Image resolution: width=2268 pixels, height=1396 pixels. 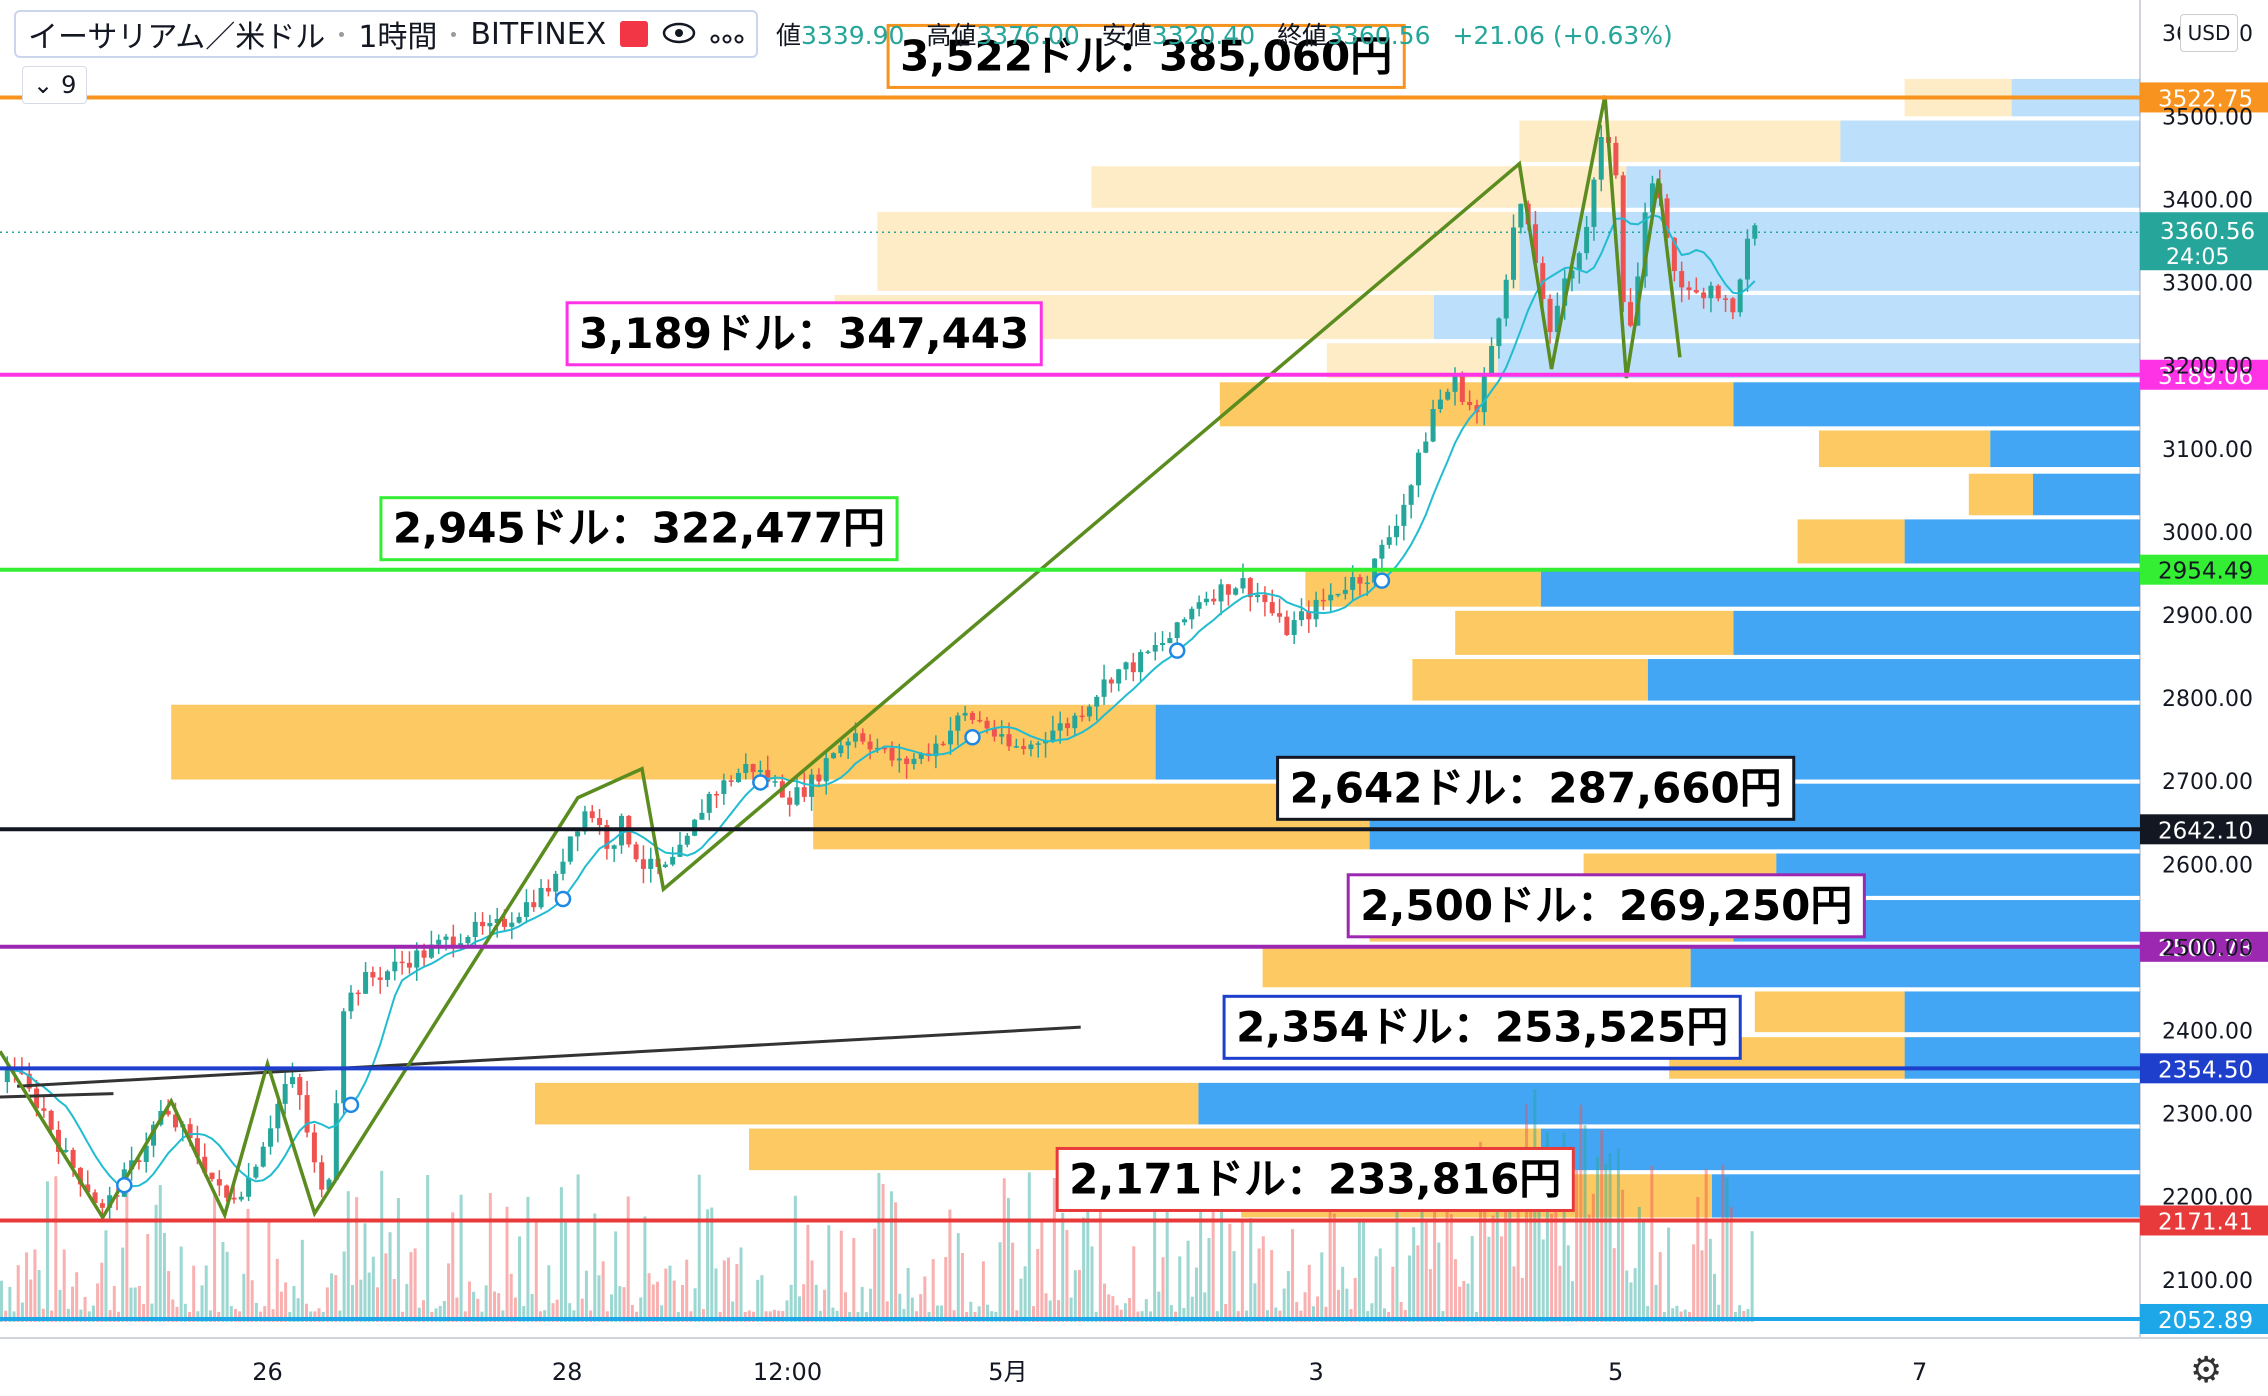 I want to click on exchange-label: BITFINEX, so click(x=538, y=34).